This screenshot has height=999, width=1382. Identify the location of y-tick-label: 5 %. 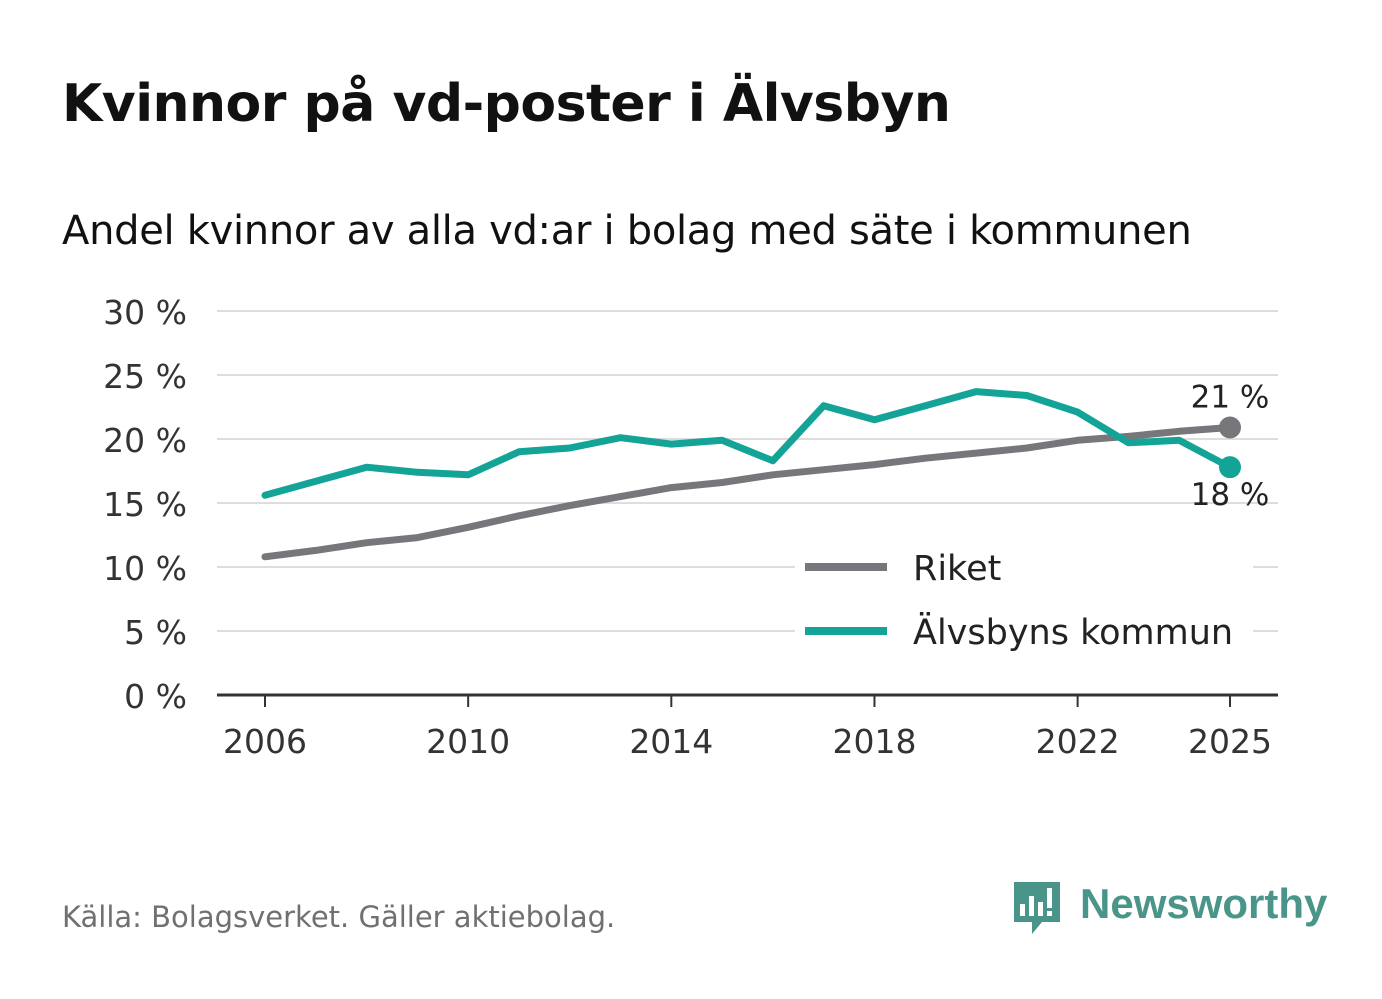
(155, 632).